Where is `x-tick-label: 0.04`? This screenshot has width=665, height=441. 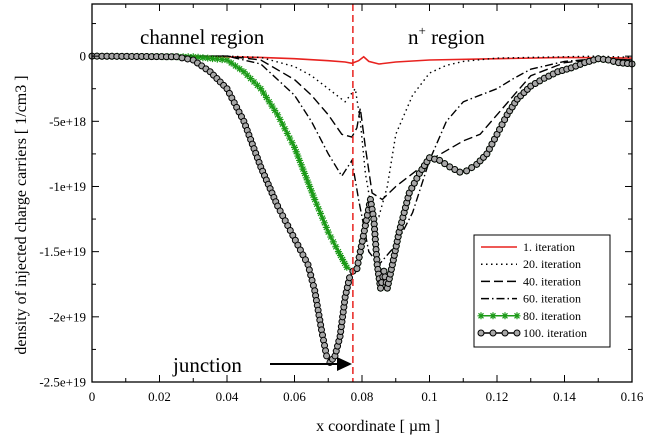
x-tick-label: 0.04 is located at coordinates (227, 396).